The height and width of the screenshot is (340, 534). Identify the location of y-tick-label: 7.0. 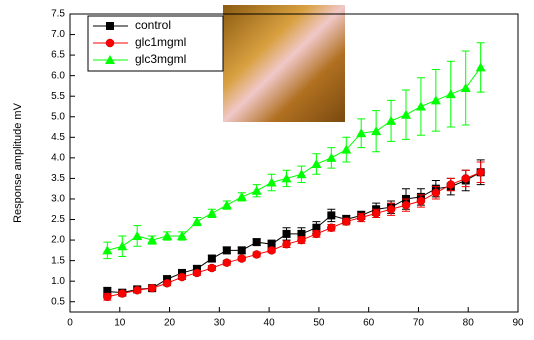
(58, 34).